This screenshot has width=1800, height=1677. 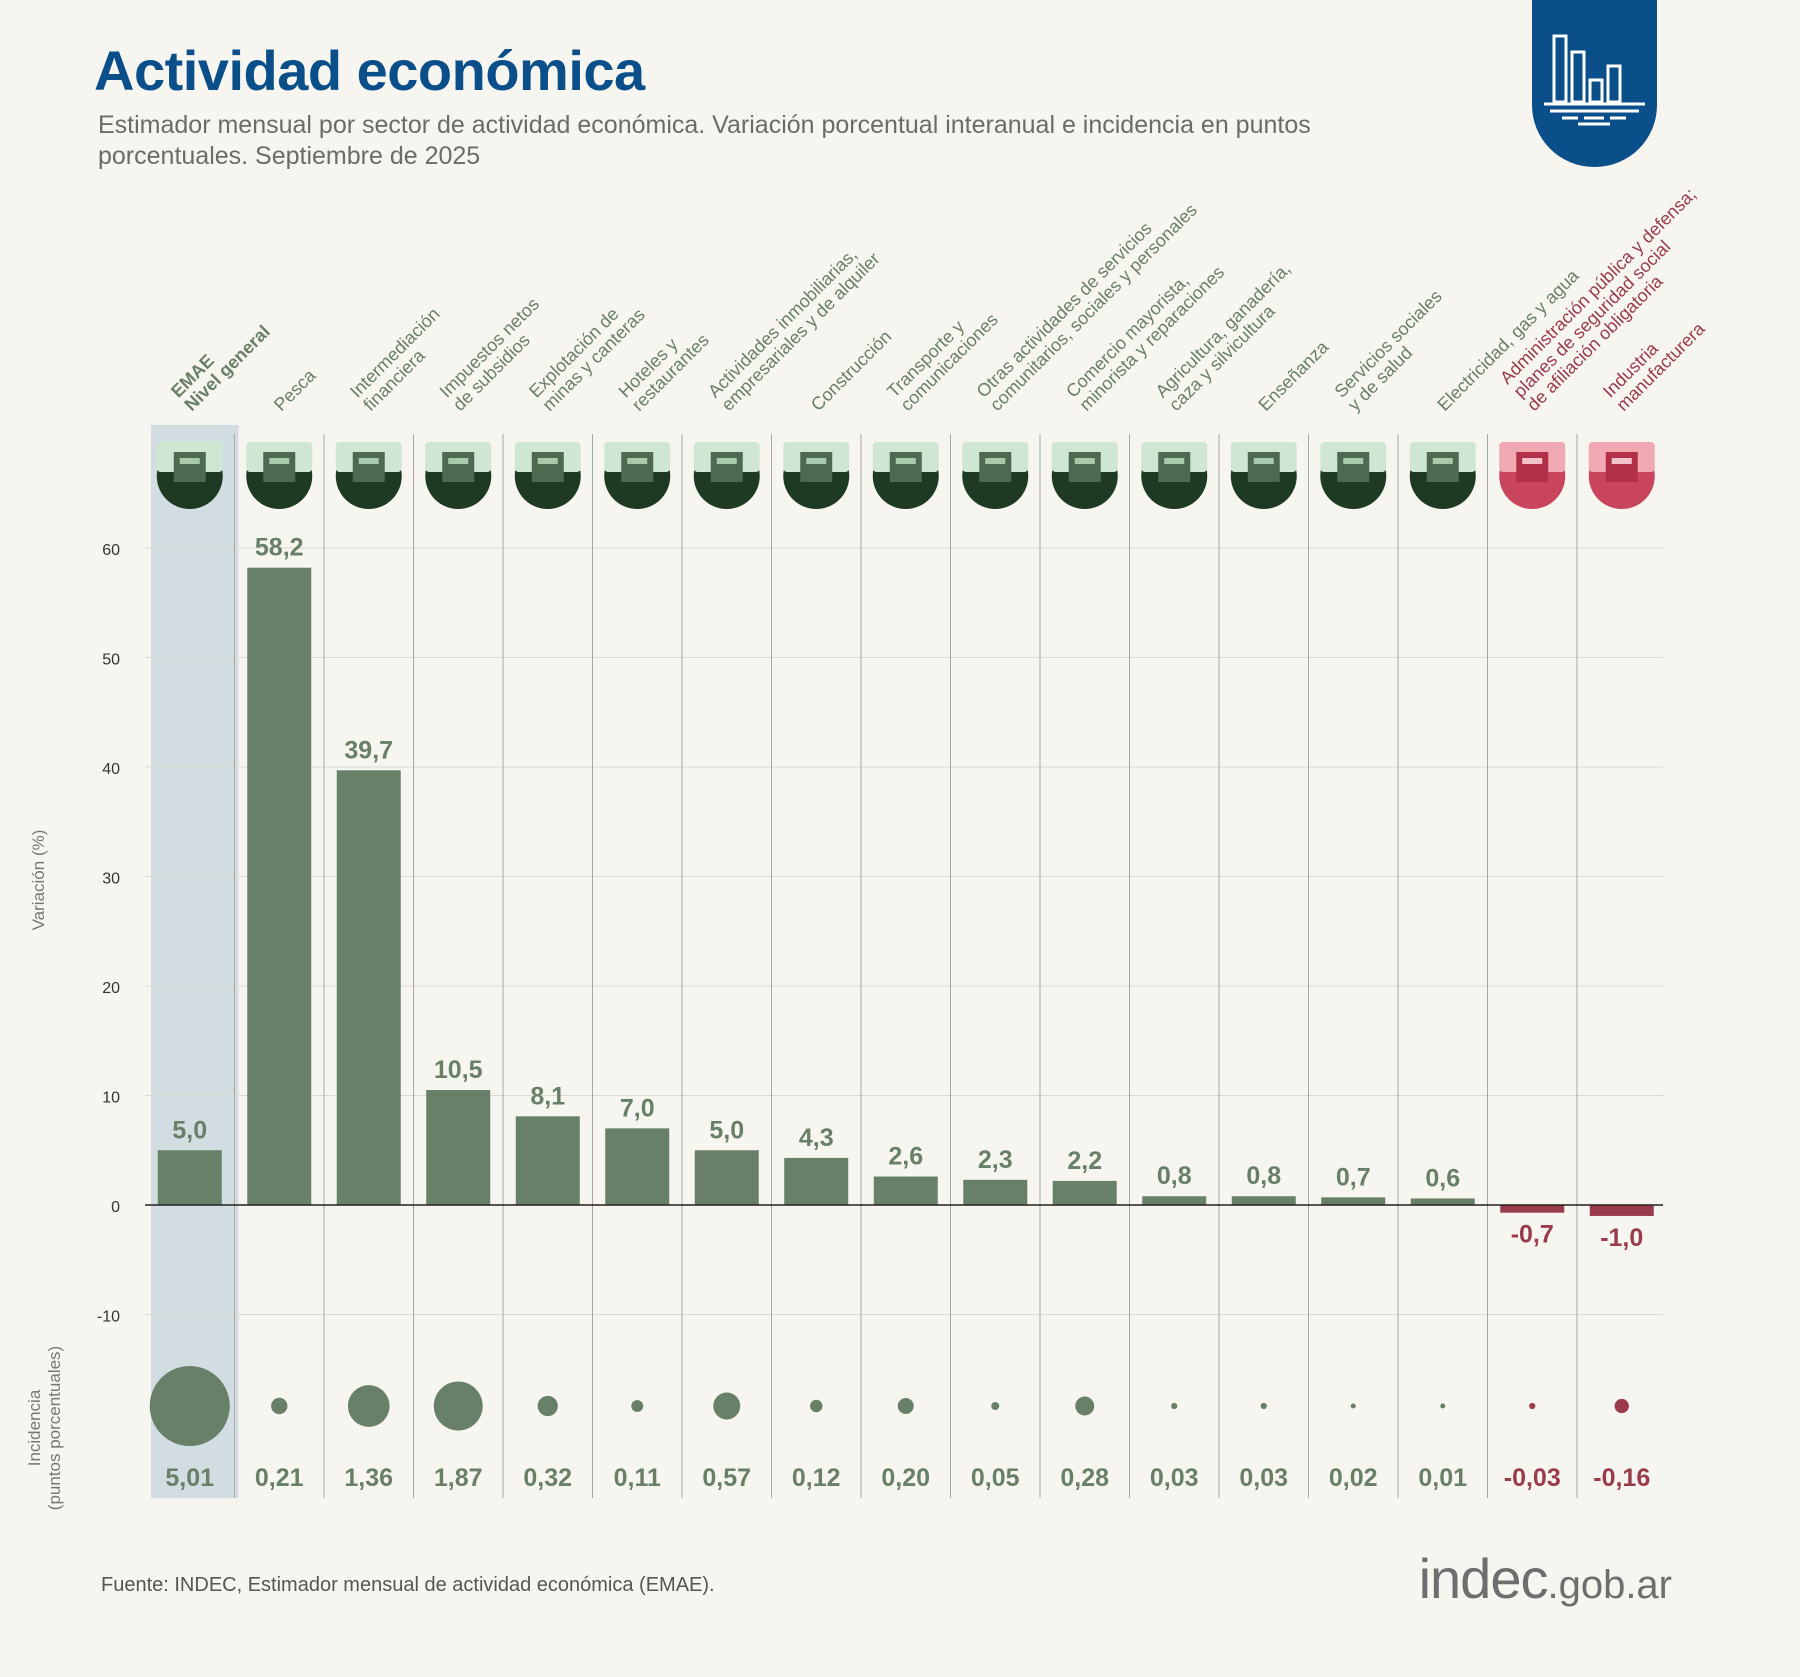 I want to click on incidence-label: 0,32, so click(x=547, y=1478).